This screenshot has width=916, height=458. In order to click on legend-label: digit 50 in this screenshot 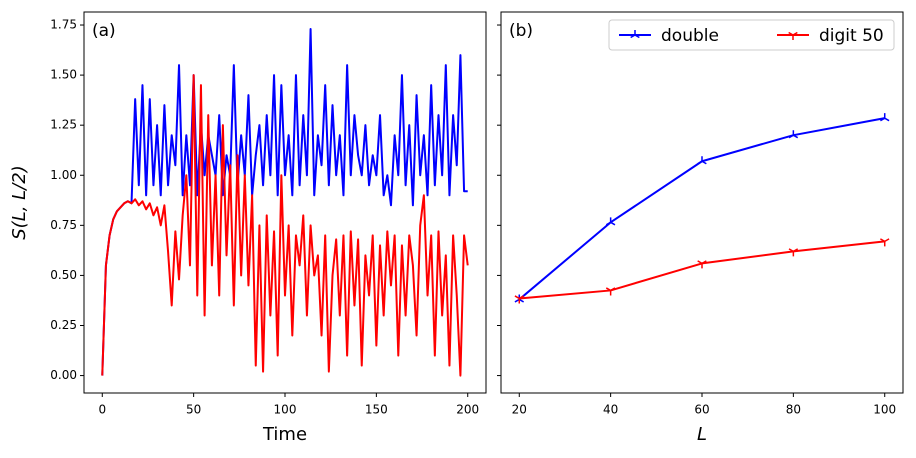, I will do `click(851, 36)`.